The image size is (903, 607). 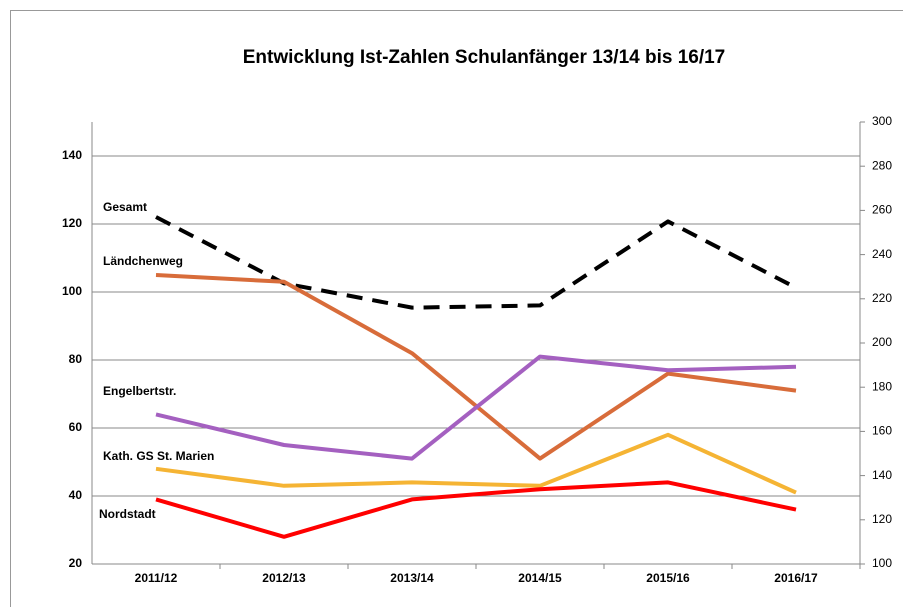 What do you see at coordinates (882, 210) in the screenshot?
I see `y2-tick-label: 260` at bounding box center [882, 210].